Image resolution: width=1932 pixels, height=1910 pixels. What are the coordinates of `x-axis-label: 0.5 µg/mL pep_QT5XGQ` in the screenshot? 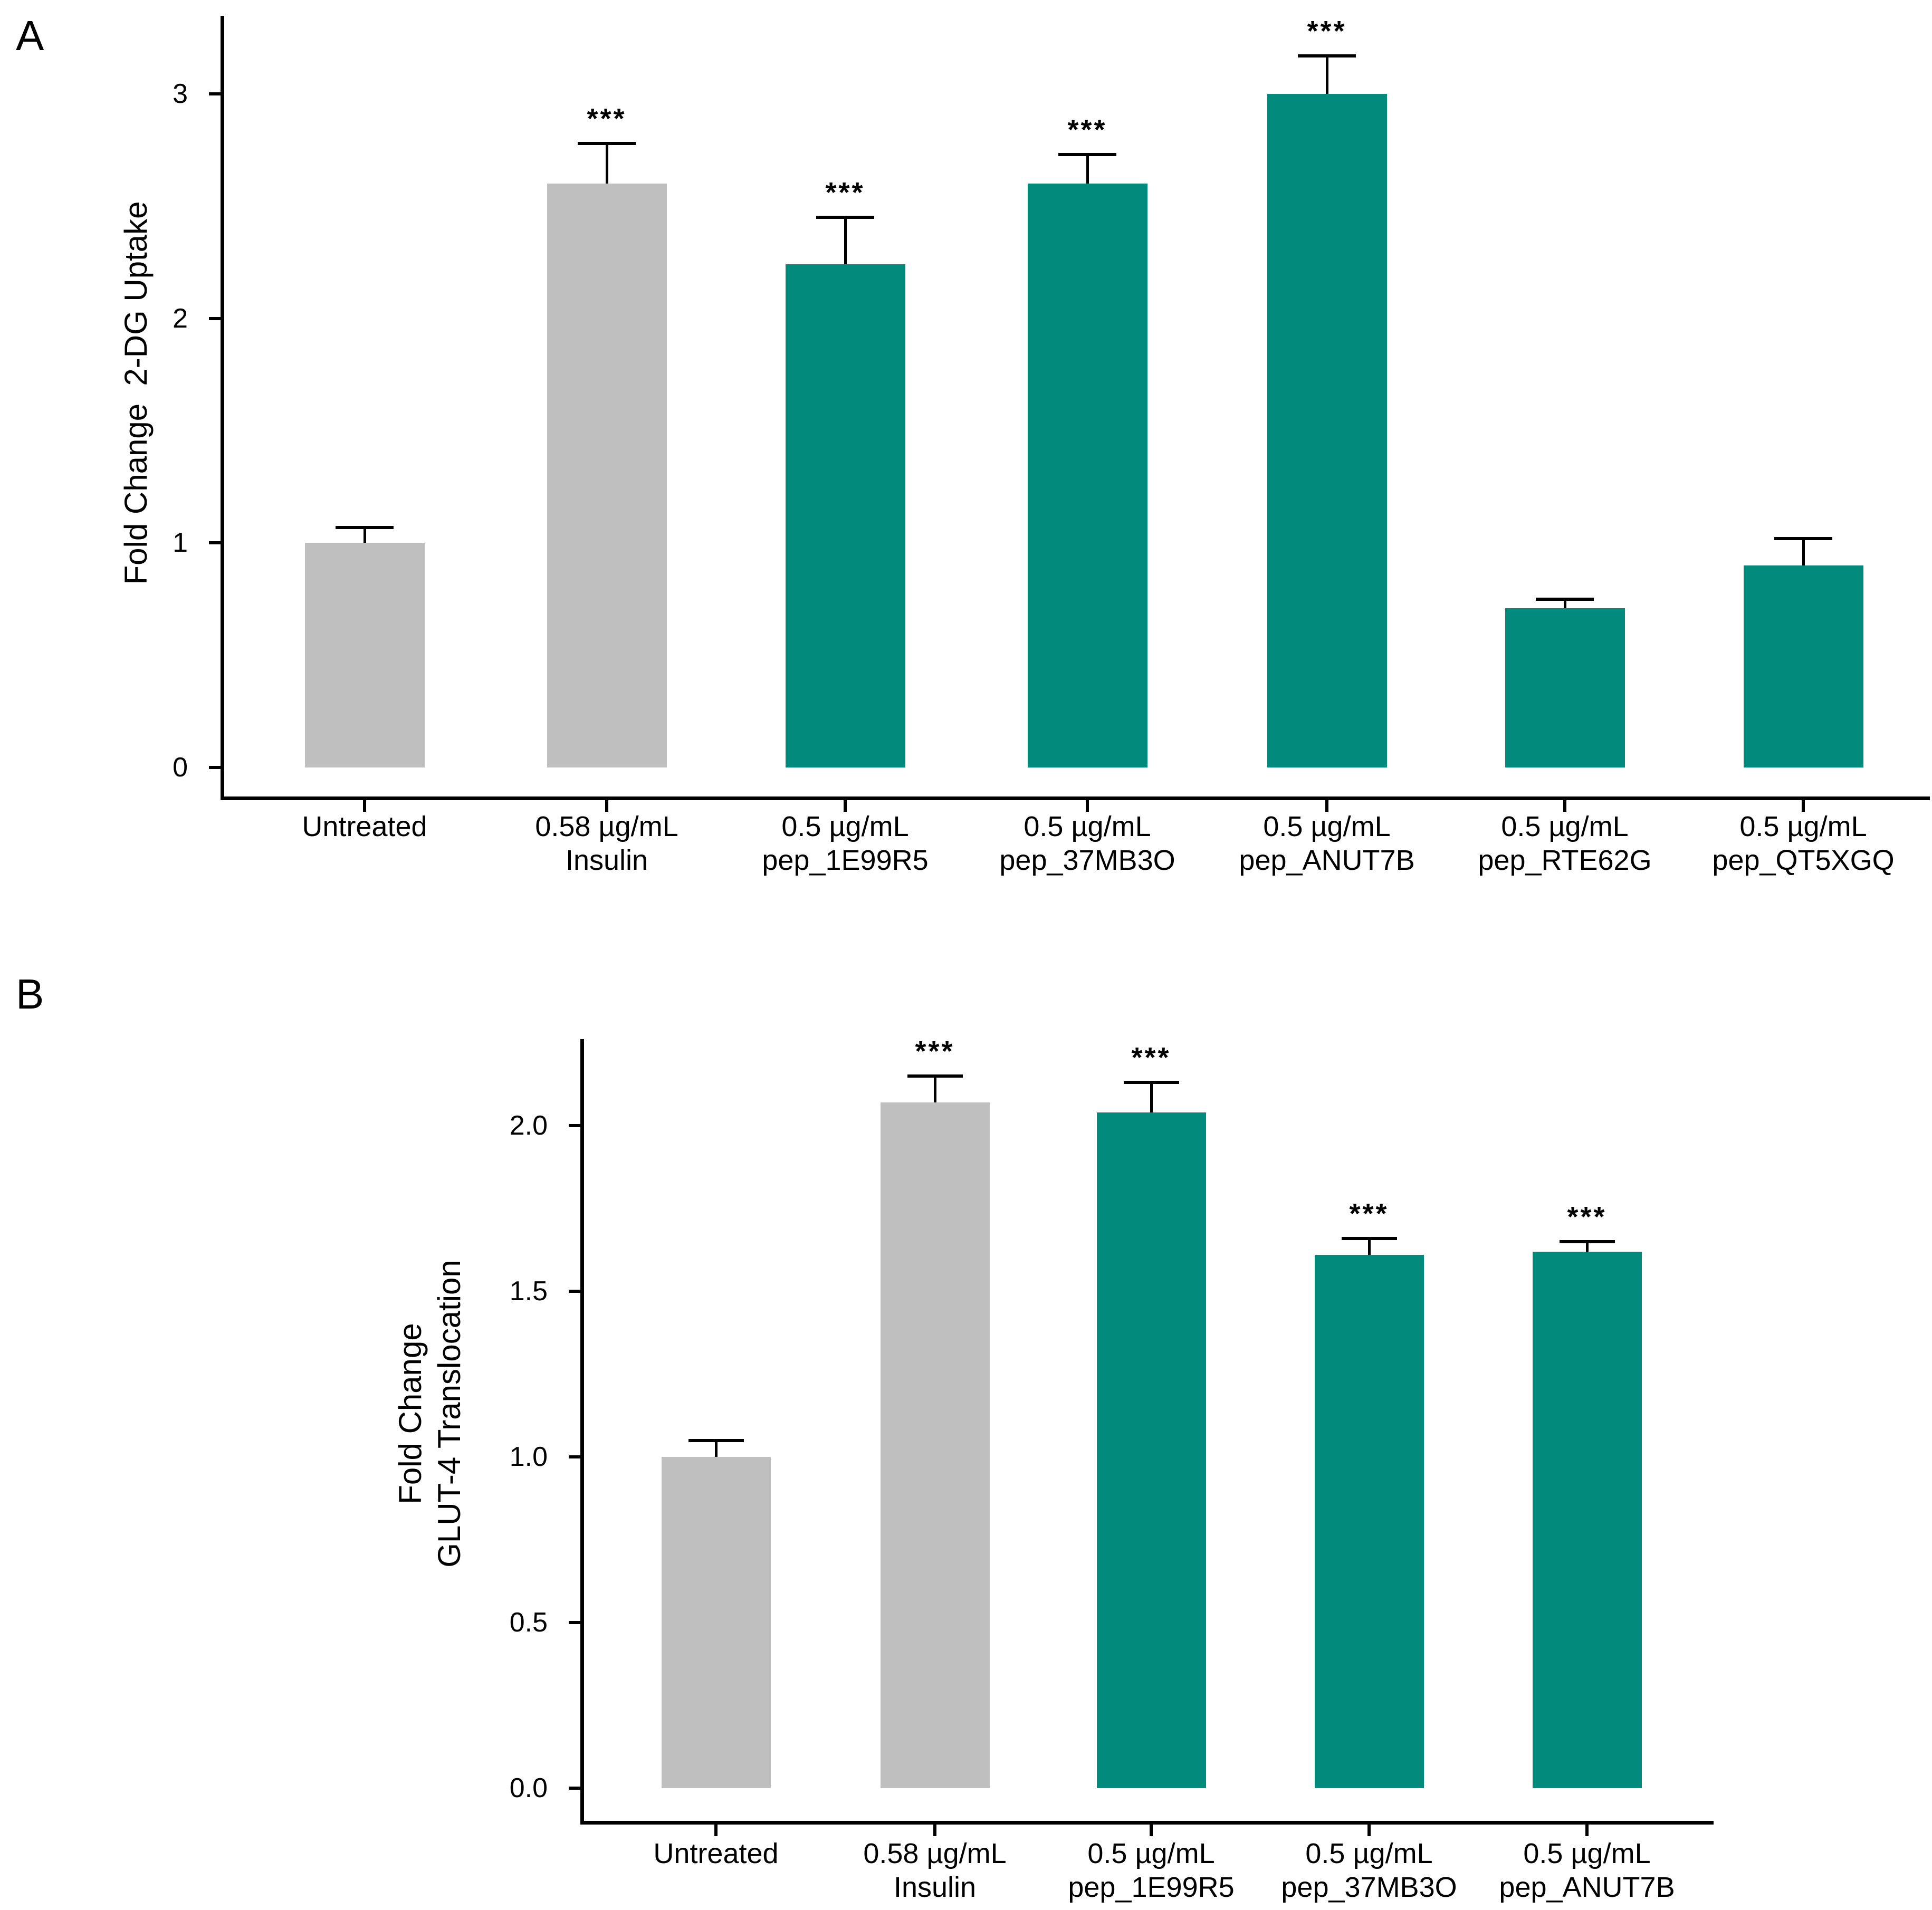 It's located at (1804, 844).